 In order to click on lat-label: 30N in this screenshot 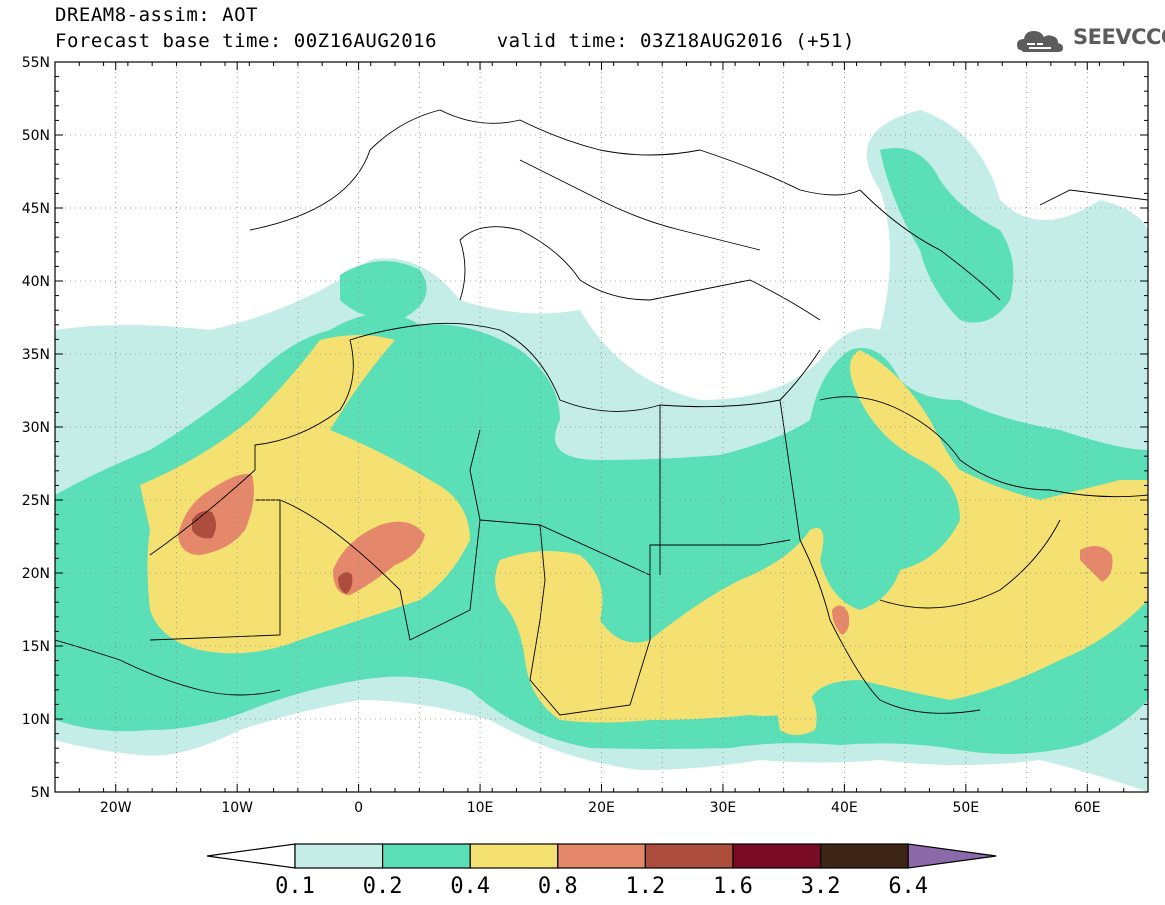, I will do `click(36, 428)`.